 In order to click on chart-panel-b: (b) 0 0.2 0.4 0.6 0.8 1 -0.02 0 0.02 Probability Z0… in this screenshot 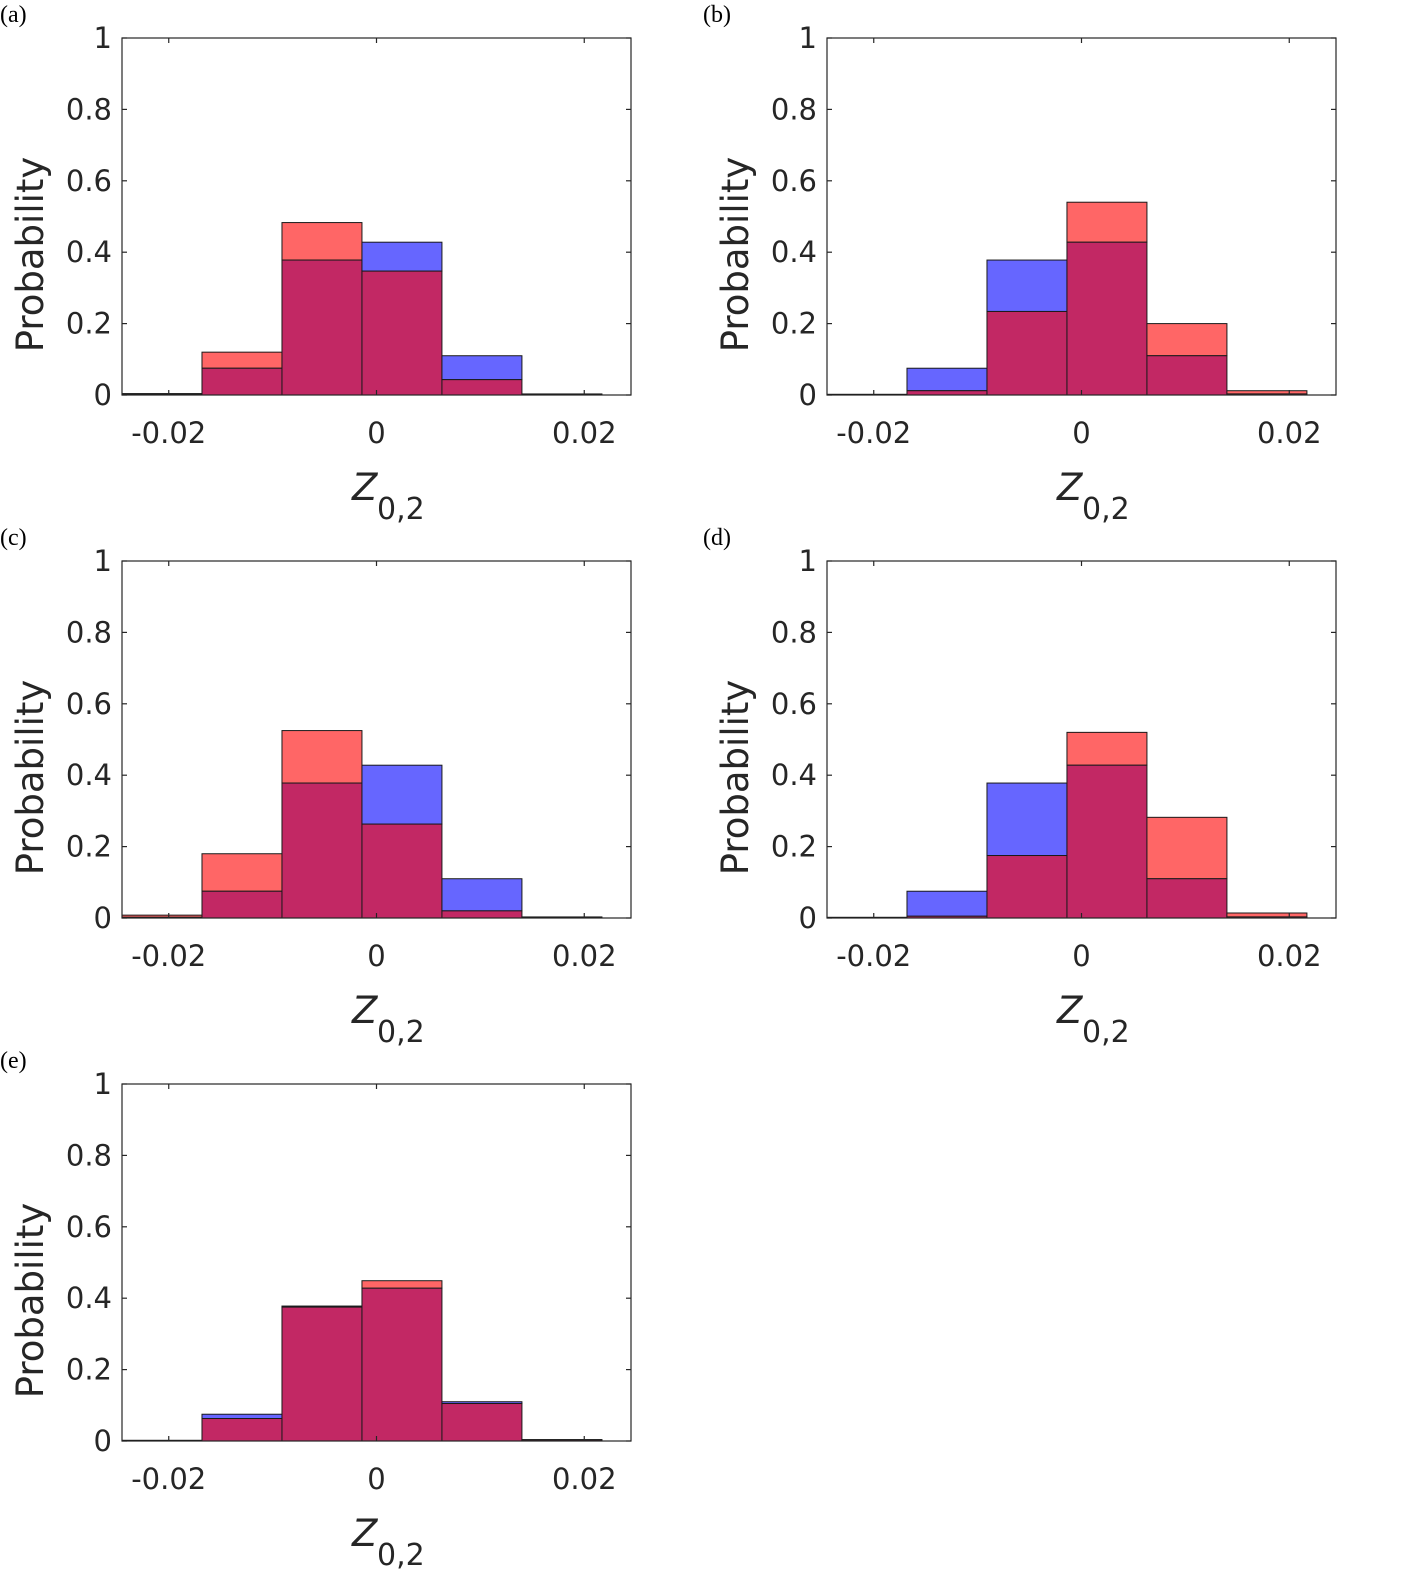, I will do `click(1020, 264)`.